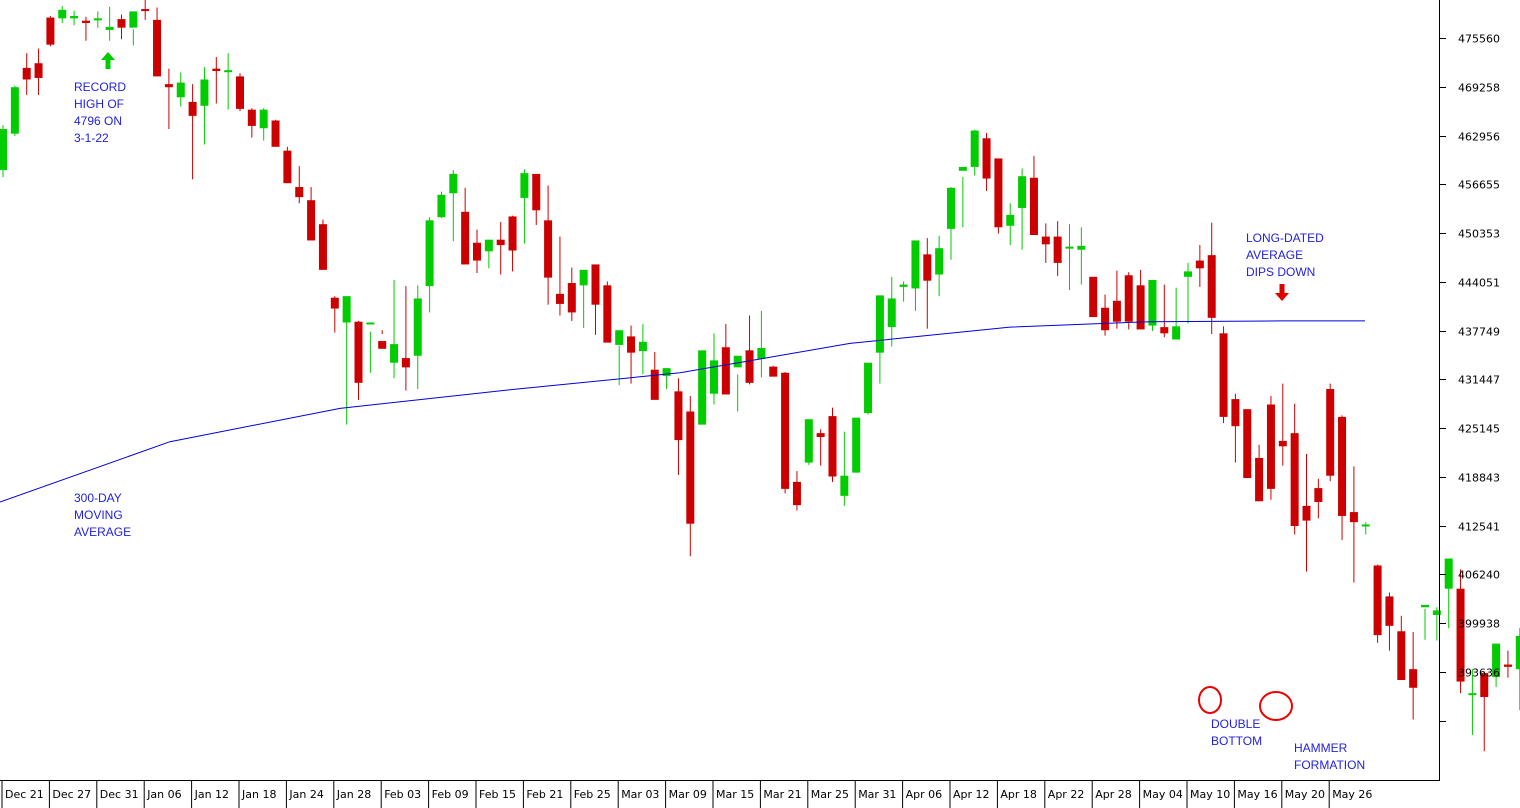 The height and width of the screenshot is (808, 1520). What do you see at coordinates (108, 60) in the screenshot?
I see `up-arrow-icon` at bounding box center [108, 60].